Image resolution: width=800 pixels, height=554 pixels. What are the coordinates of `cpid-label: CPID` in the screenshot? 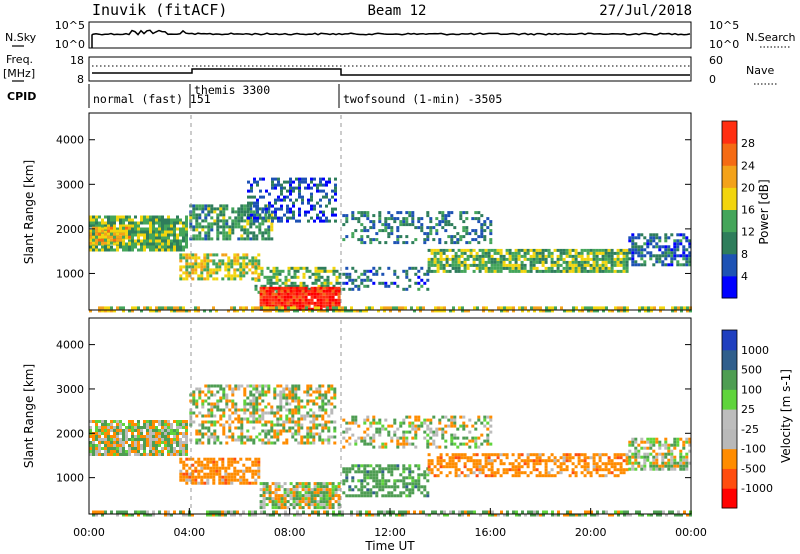 It's located at (21, 96).